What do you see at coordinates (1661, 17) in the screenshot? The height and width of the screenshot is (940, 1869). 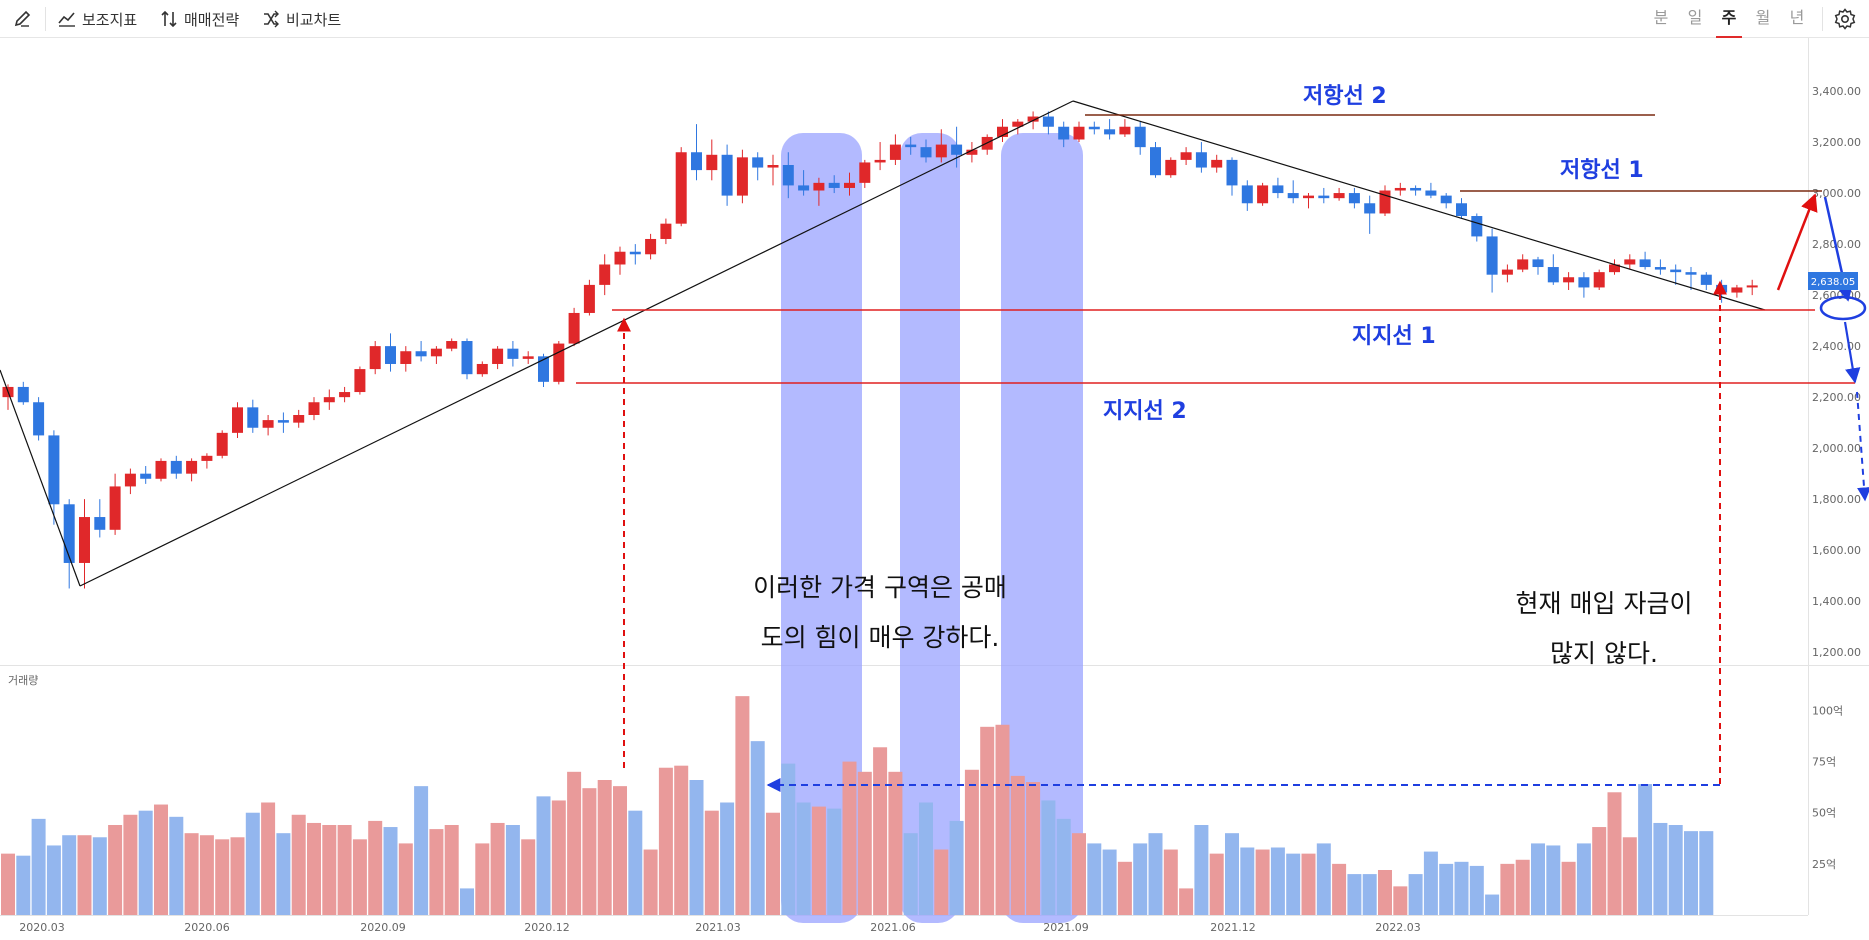 I see `timeframe-0: 분` at bounding box center [1661, 17].